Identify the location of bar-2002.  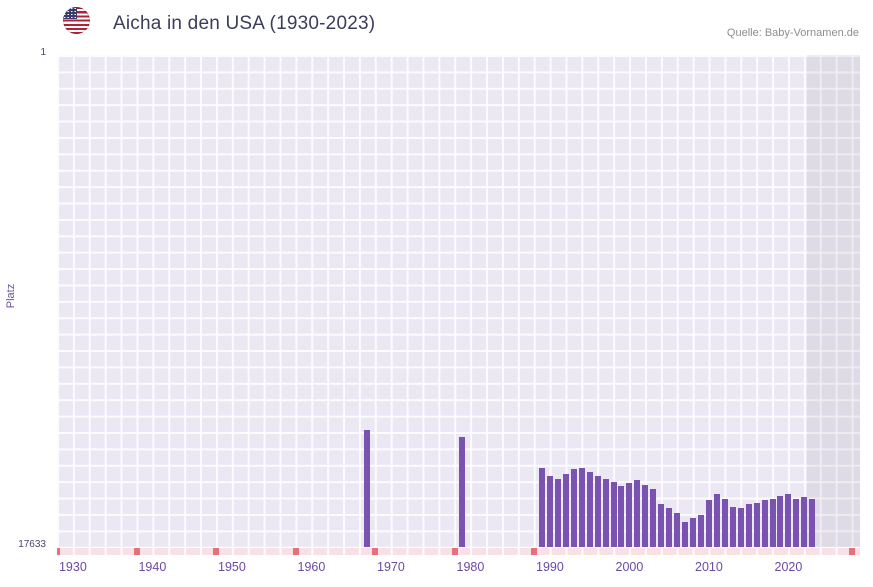
(645, 515).